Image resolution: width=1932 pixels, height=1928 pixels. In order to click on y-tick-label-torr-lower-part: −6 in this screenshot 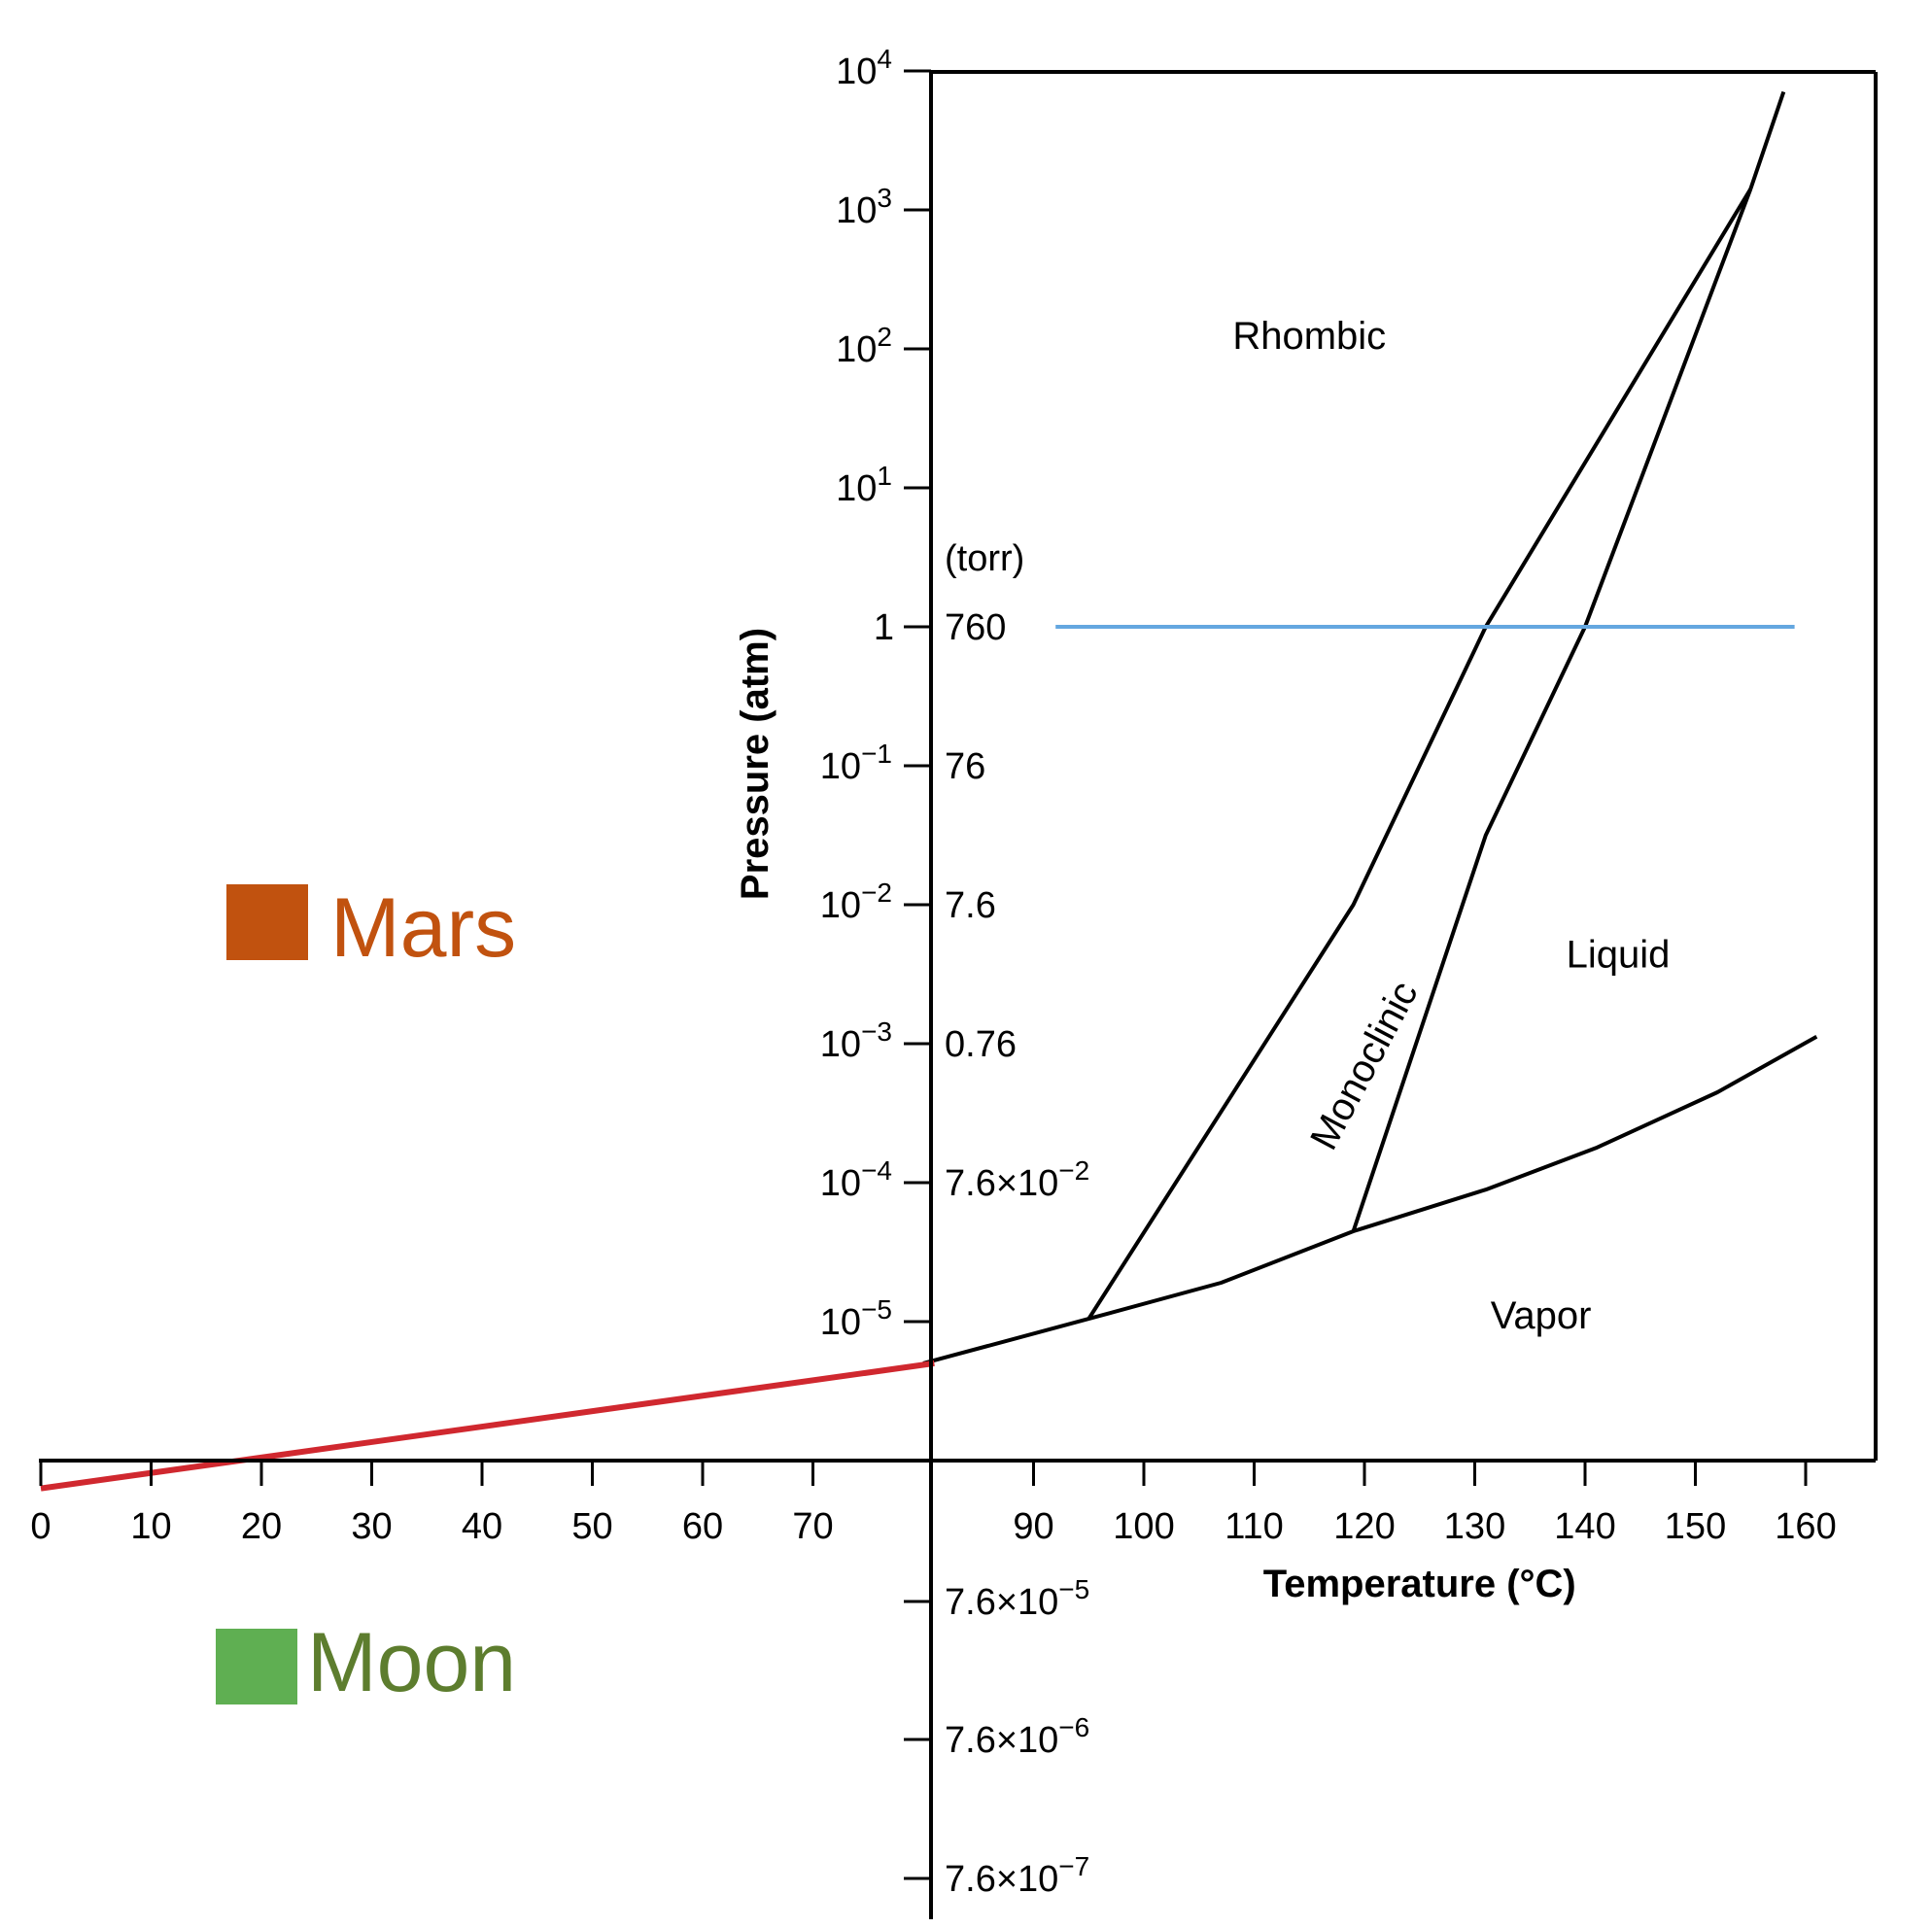, I will do `click(1073, 1727)`.